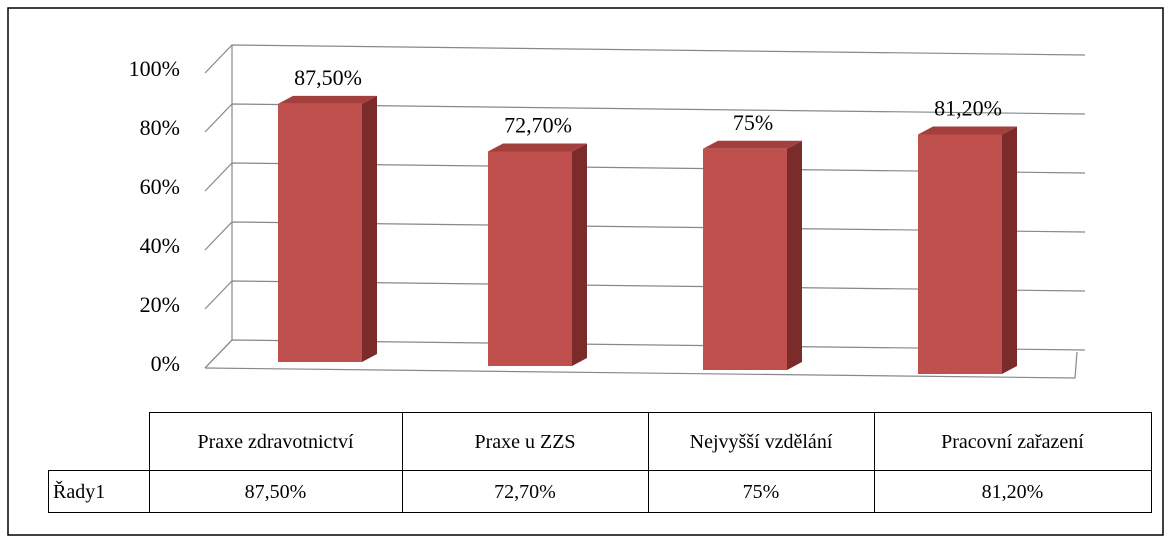  Describe the element at coordinates (99, 491) in the screenshot. I see `series-name: Řady1` at that location.